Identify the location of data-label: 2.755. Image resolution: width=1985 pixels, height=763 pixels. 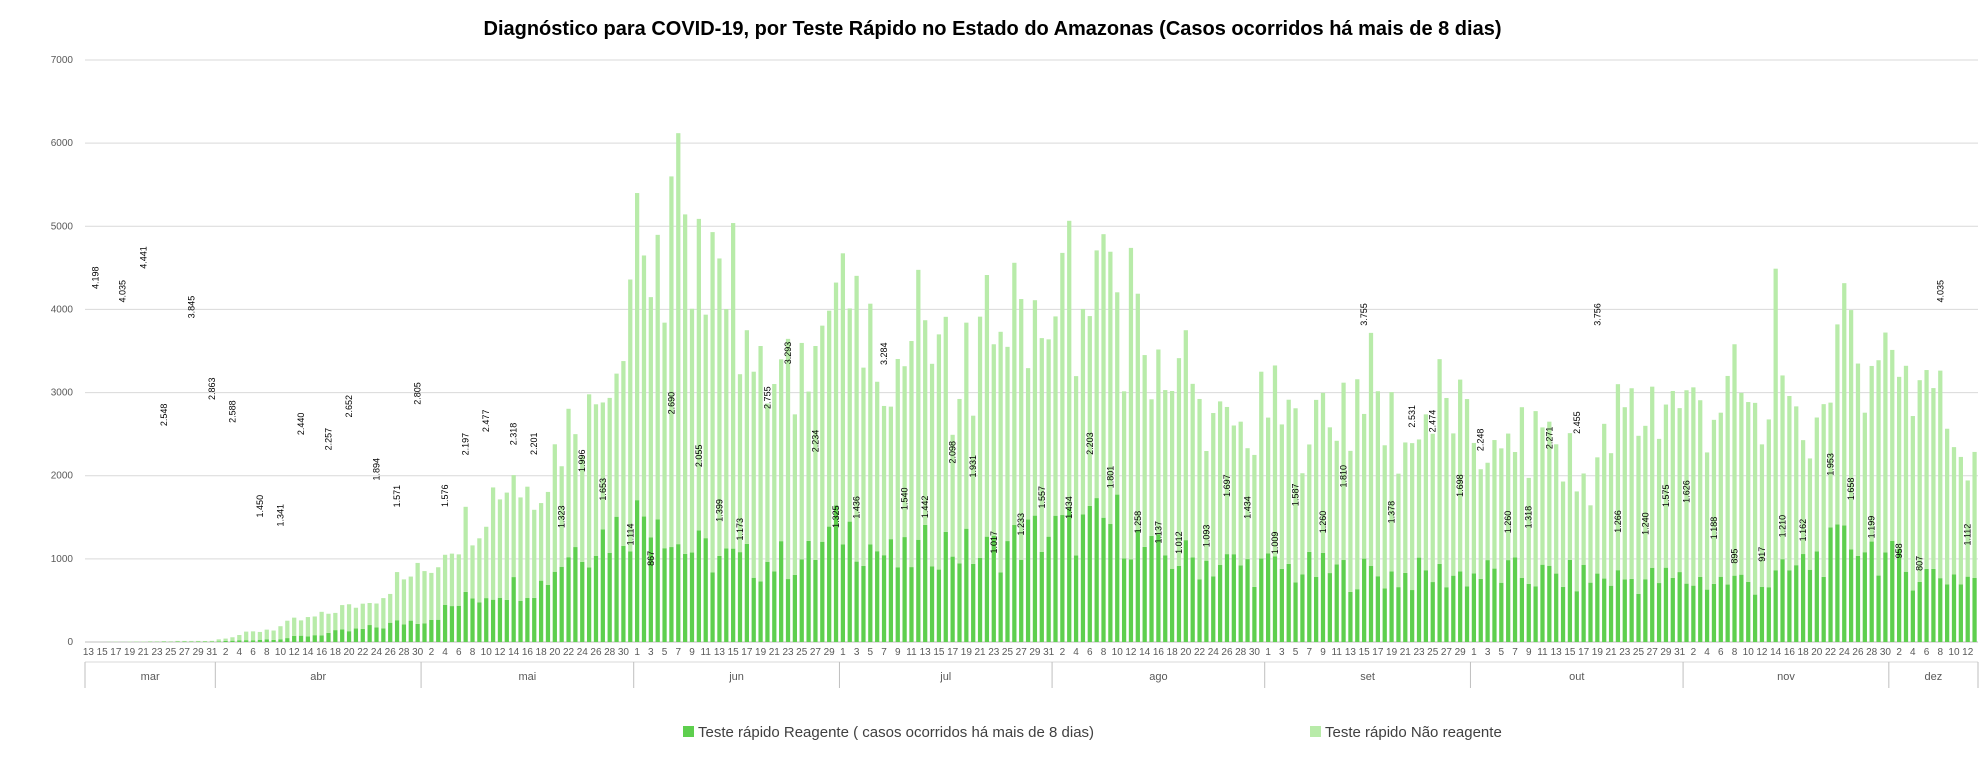
(767, 397).